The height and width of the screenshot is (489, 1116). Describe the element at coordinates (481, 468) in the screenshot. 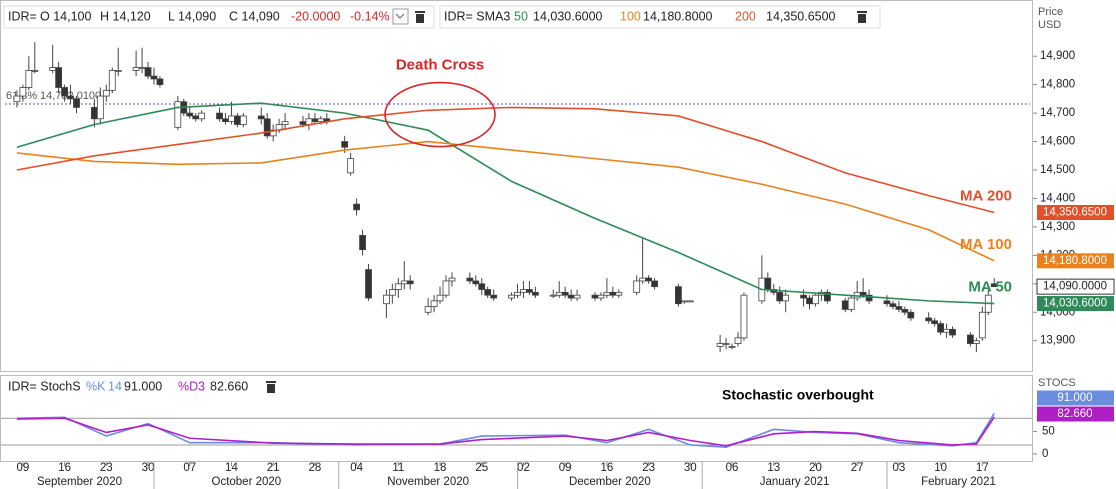

I see `x-tick-label: 25` at that location.